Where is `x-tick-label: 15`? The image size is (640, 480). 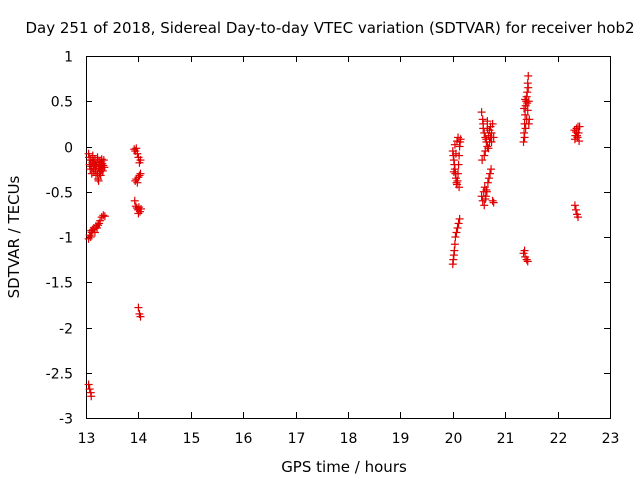
x-tick-label: 15 is located at coordinates (192, 439).